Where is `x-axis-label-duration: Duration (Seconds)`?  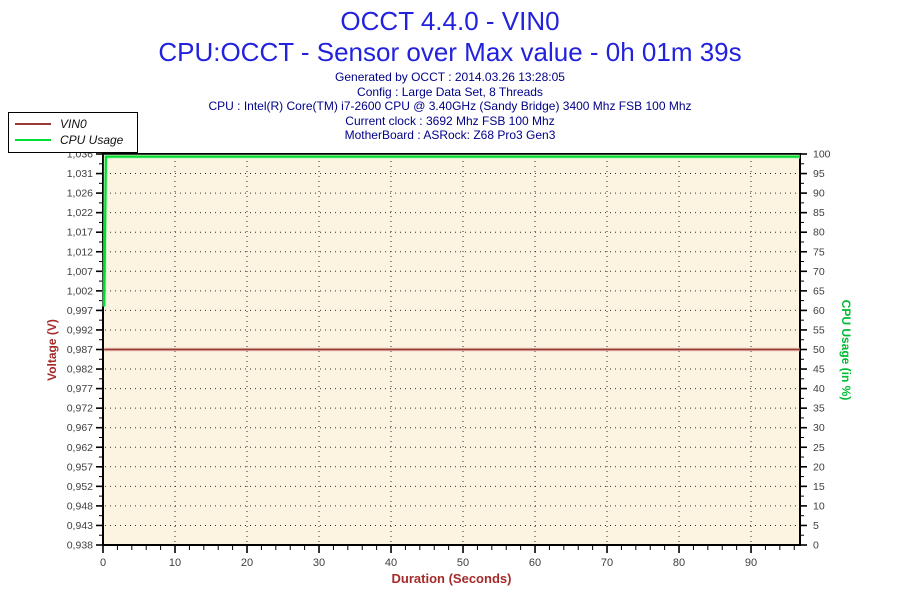 x-axis-label-duration: Duration (Seconds) is located at coordinates (451, 578).